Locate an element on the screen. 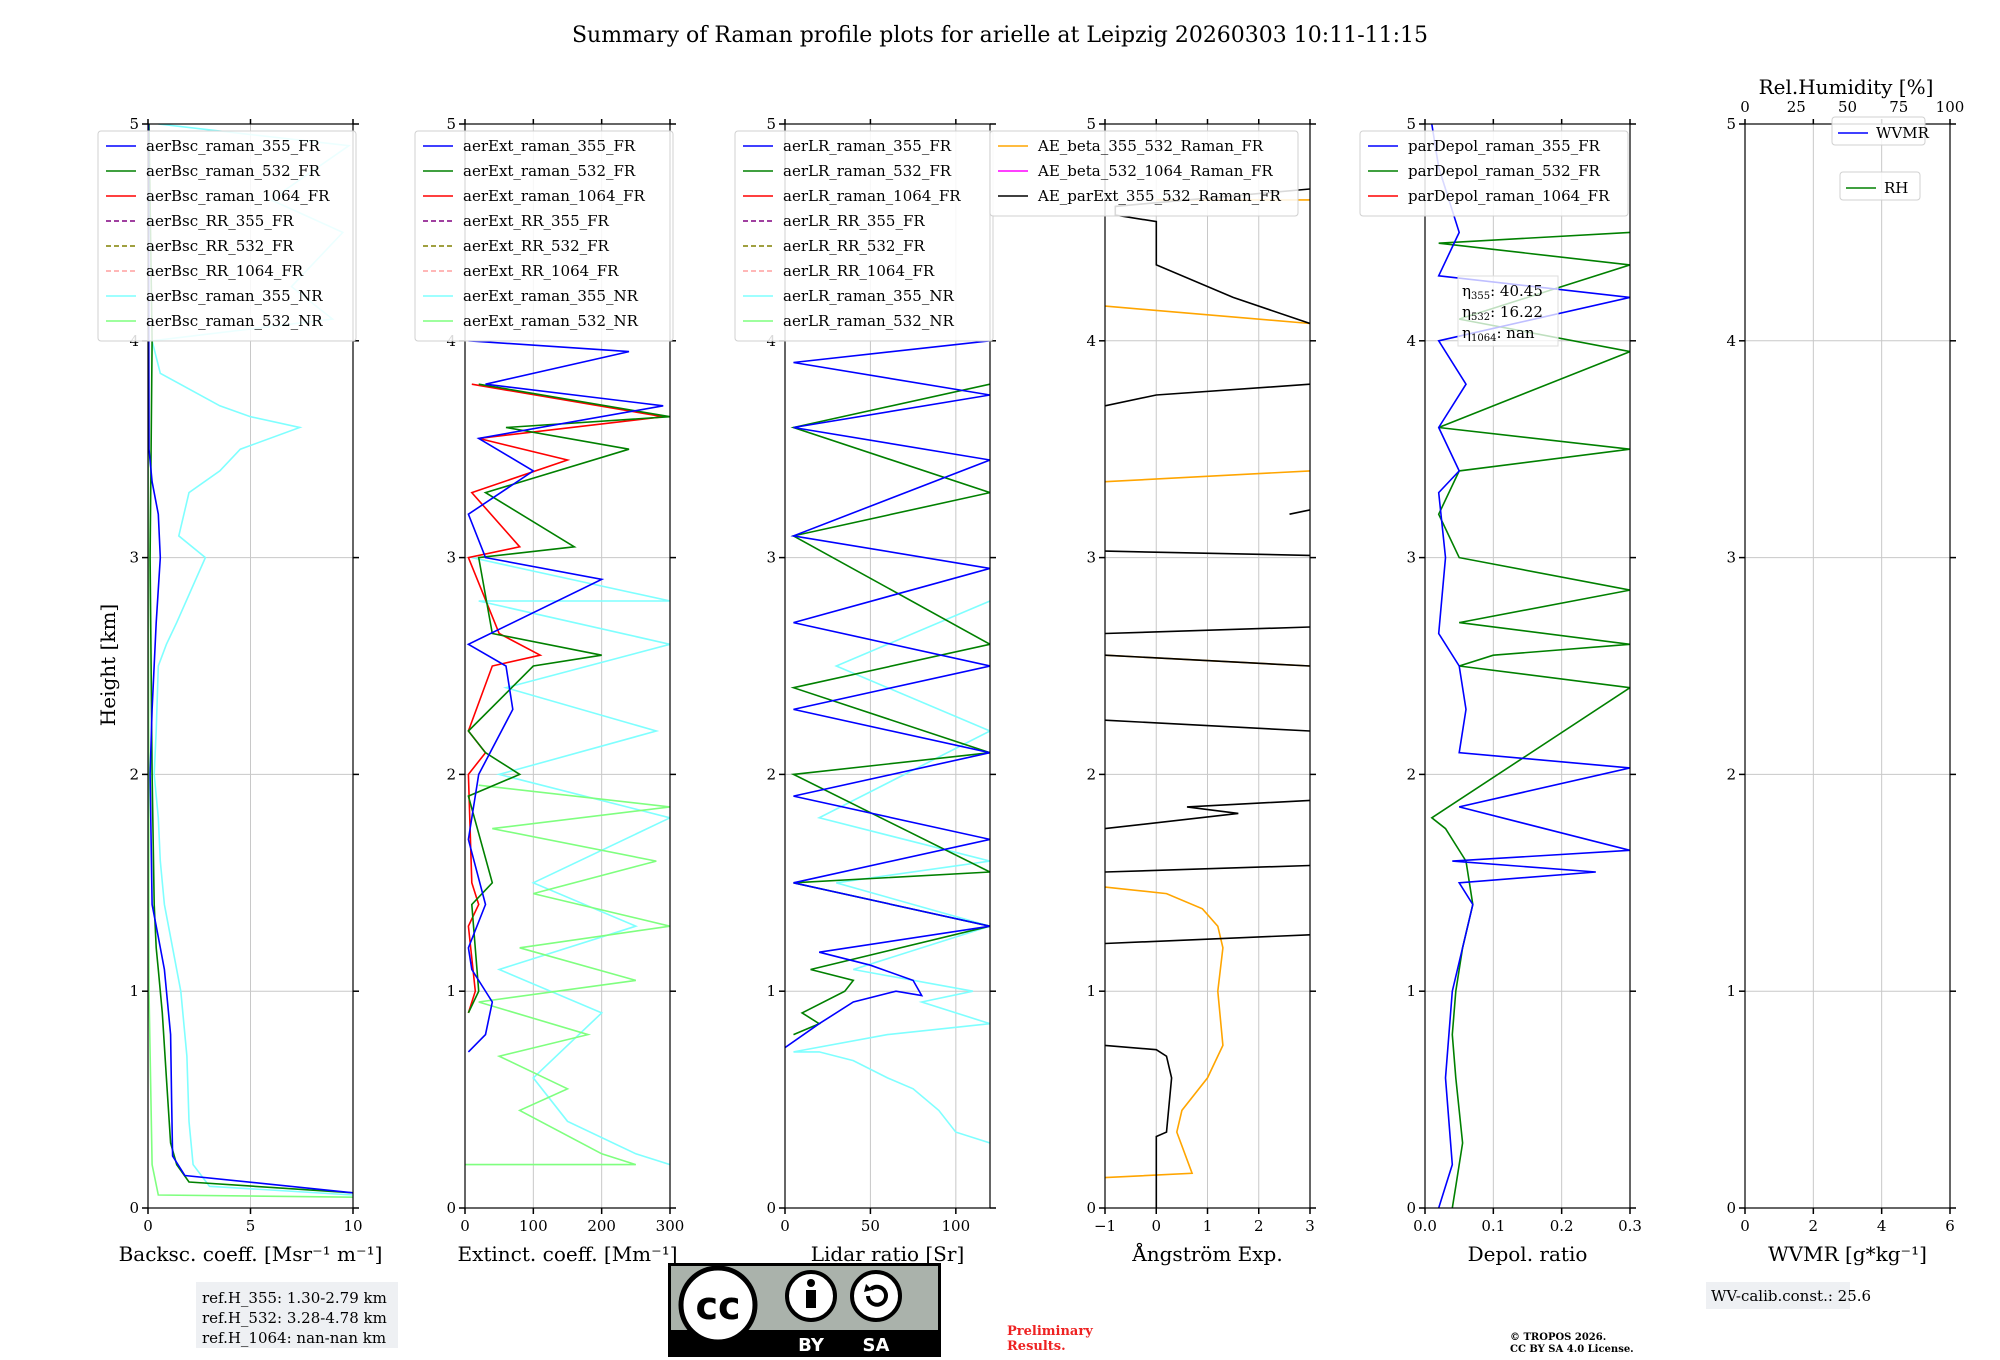  legend-label: aerExt_raman_355_NR is located at coordinates (551, 296).